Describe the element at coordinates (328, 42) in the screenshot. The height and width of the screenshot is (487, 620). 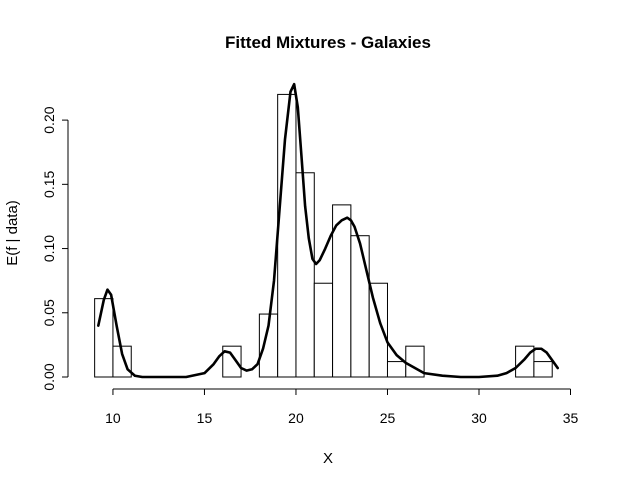
I see `chart-title: Fitted Mixtures - Galaxies` at that location.